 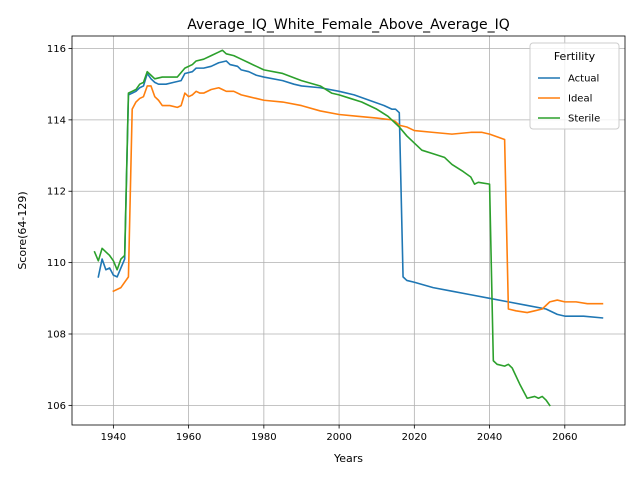 What do you see at coordinates (263, 437) in the screenshot?
I see `x-tick-label: 1980` at bounding box center [263, 437].